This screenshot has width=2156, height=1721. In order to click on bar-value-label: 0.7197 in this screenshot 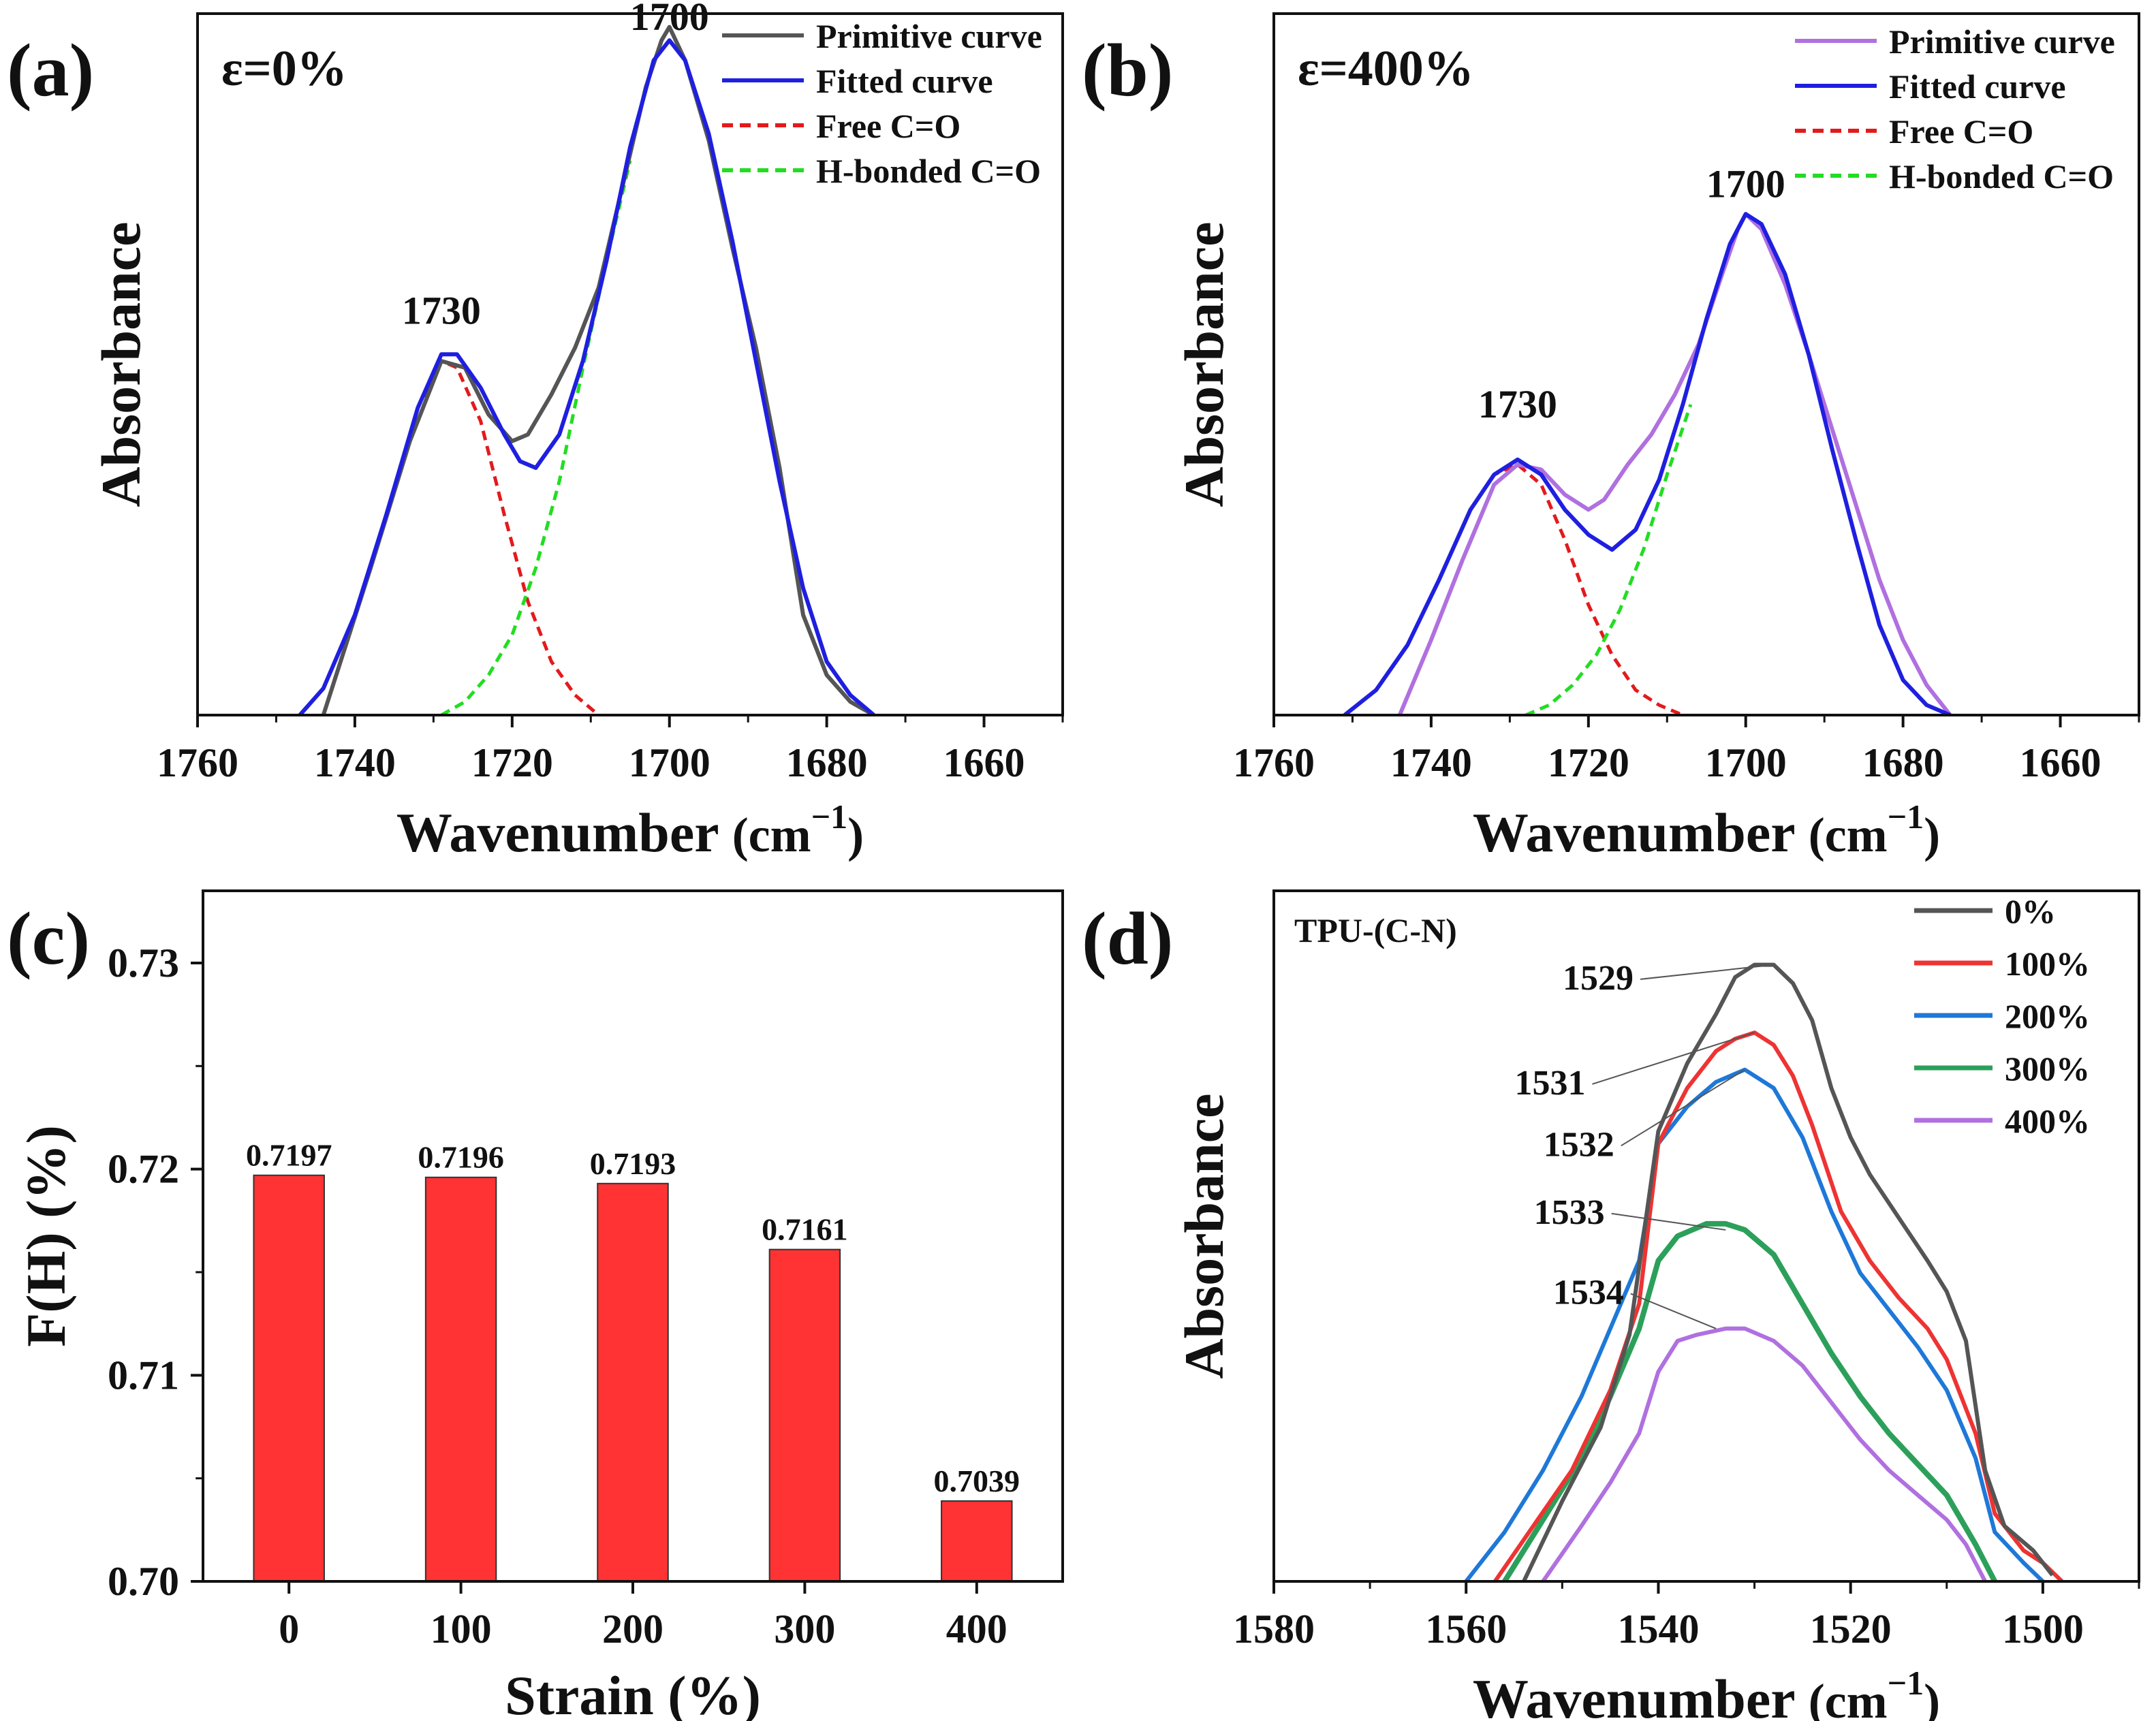, I will do `click(289, 1155)`.